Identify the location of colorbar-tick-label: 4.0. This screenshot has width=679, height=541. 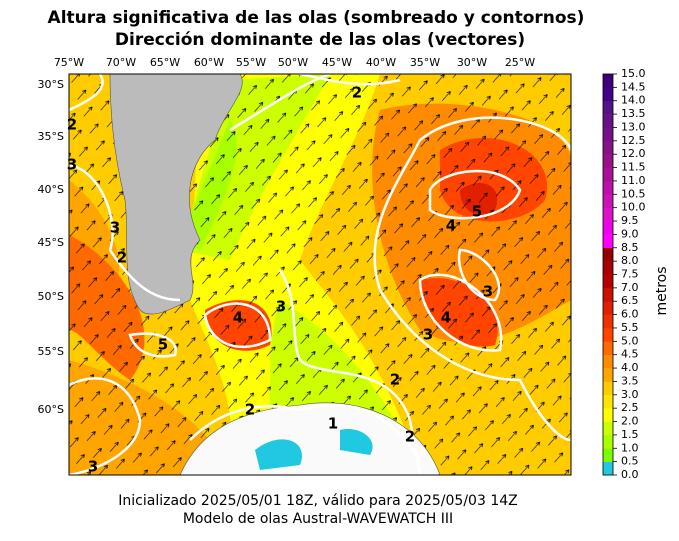
(630, 367).